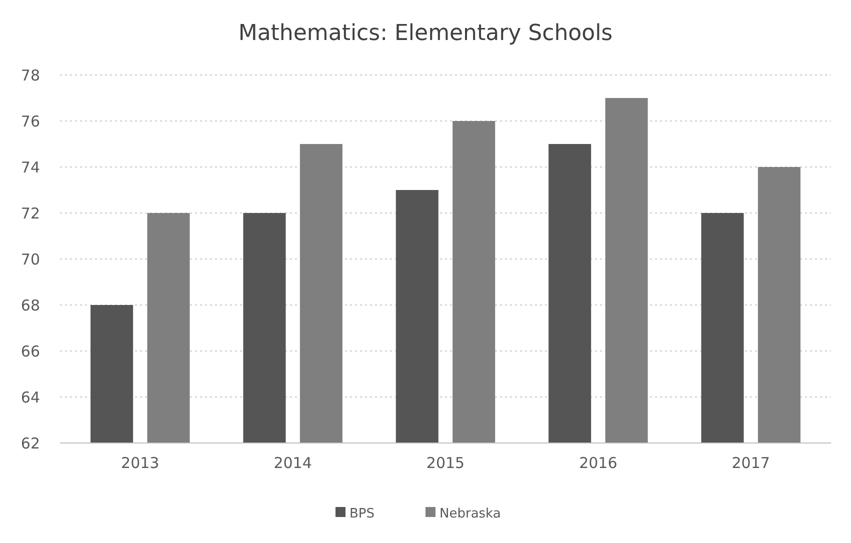  What do you see at coordinates (598, 463) in the screenshot?
I see `x-tick-label: 2016` at bounding box center [598, 463].